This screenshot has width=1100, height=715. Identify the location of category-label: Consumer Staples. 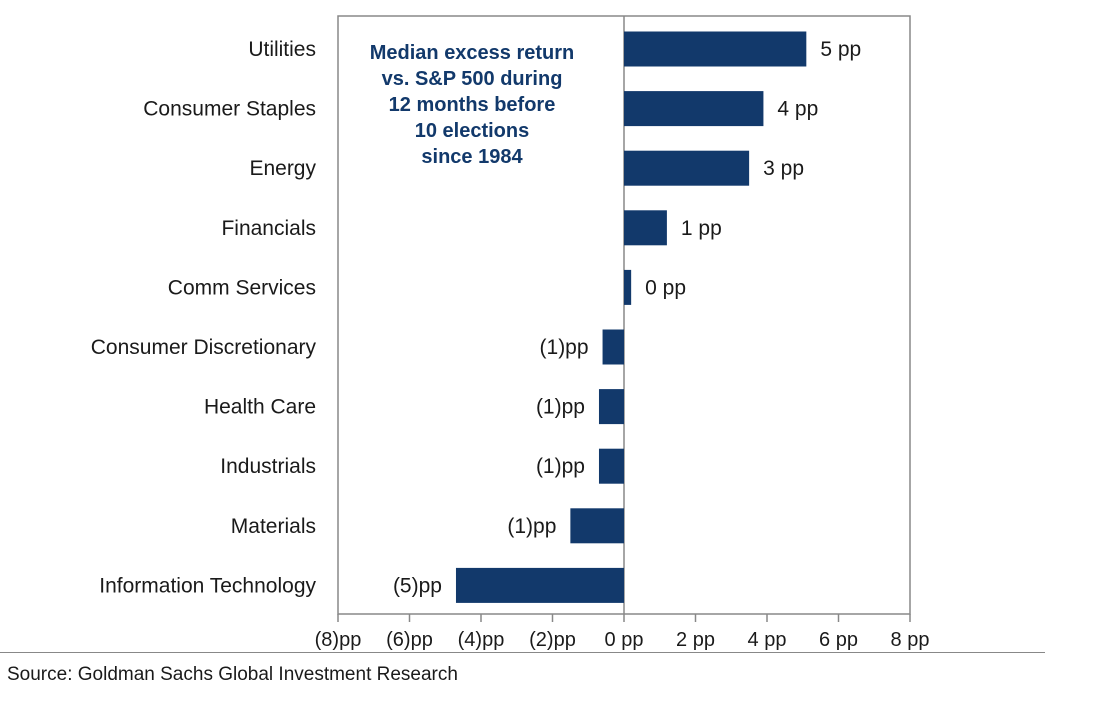
(229, 109).